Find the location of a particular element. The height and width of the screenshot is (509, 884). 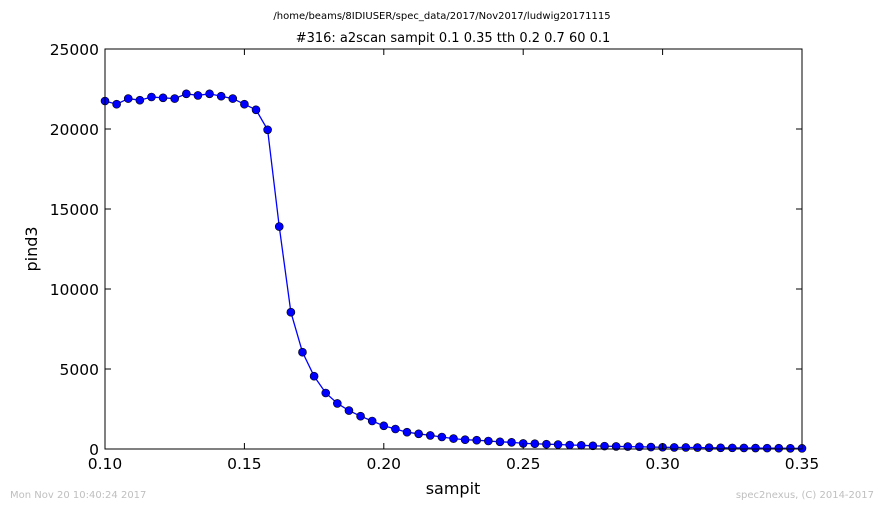

y-tick-label: 5000 is located at coordinates (79, 370).